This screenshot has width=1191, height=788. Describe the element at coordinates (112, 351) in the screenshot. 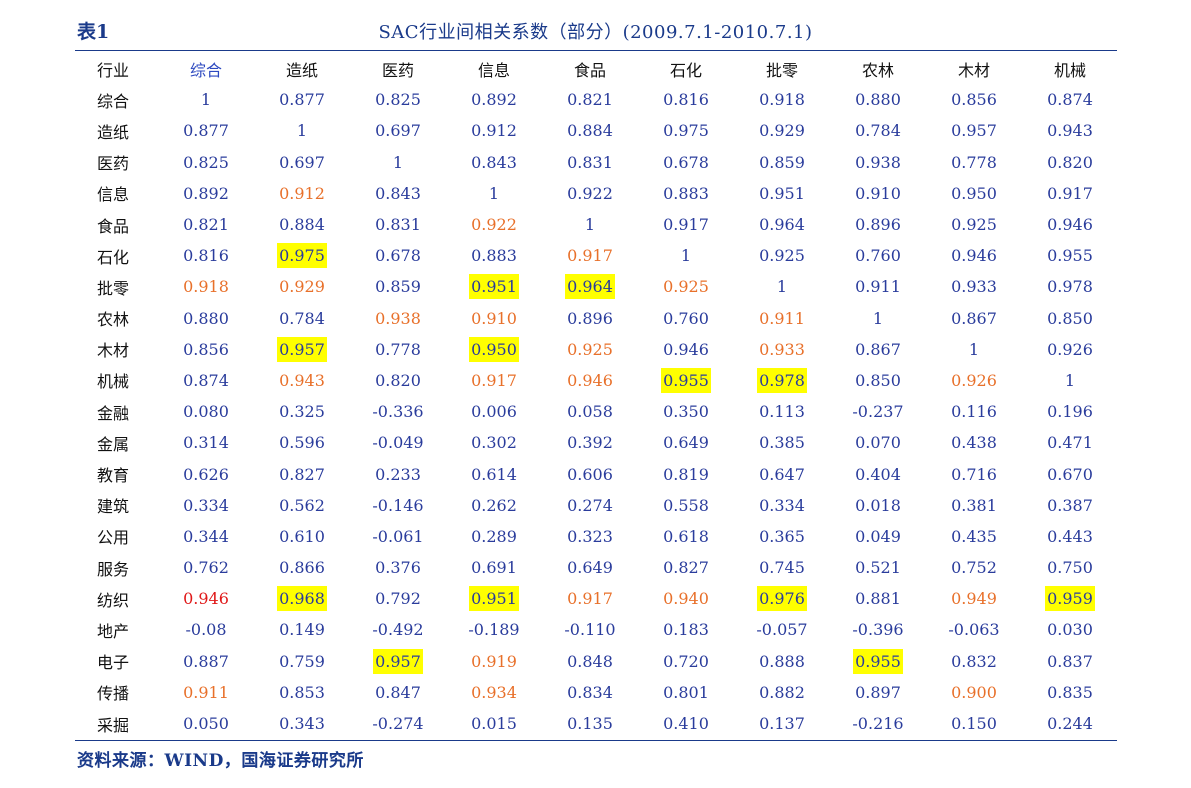

I see `row-label: 木材` at that location.